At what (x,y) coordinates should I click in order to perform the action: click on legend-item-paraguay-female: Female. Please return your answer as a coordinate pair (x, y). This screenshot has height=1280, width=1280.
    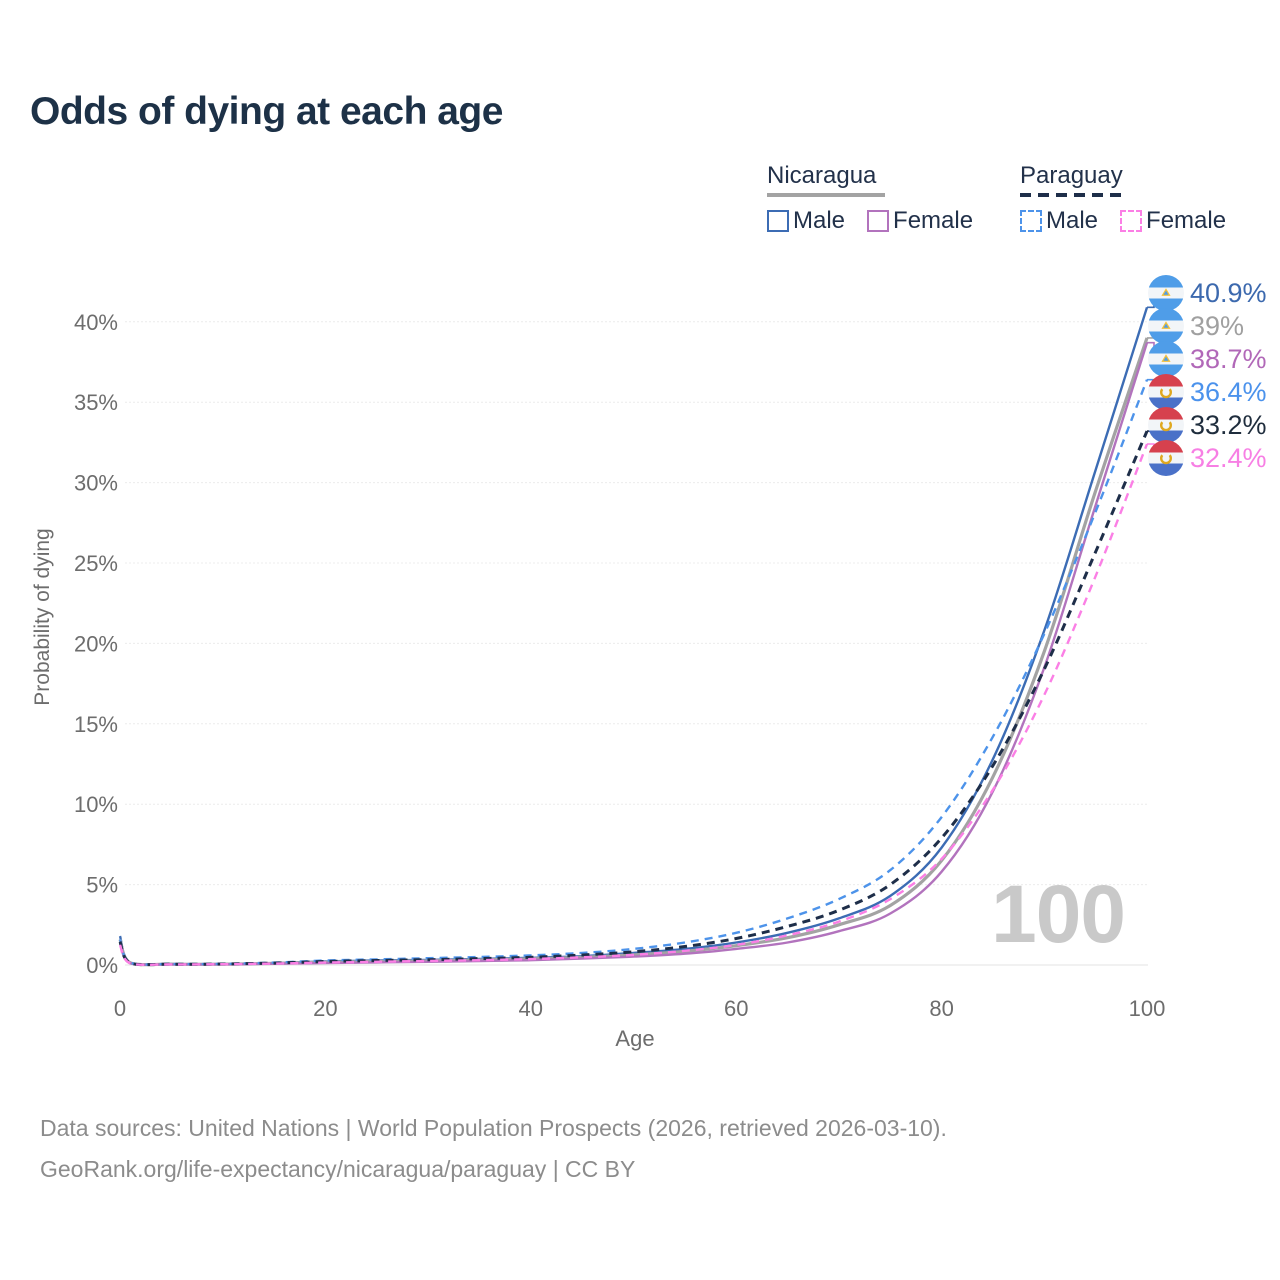
    Looking at the image, I should click on (1186, 220).